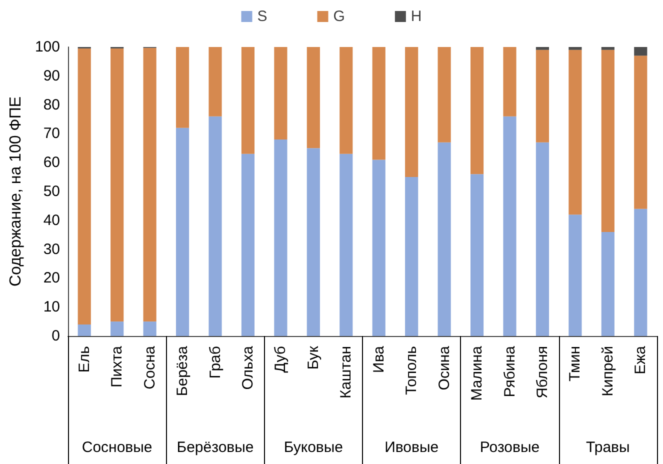 The image size is (663, 464). What do you see at coordinates (314, 447) in the screenshot?
I see `text: Буковые` at bounding box center [314, 447].